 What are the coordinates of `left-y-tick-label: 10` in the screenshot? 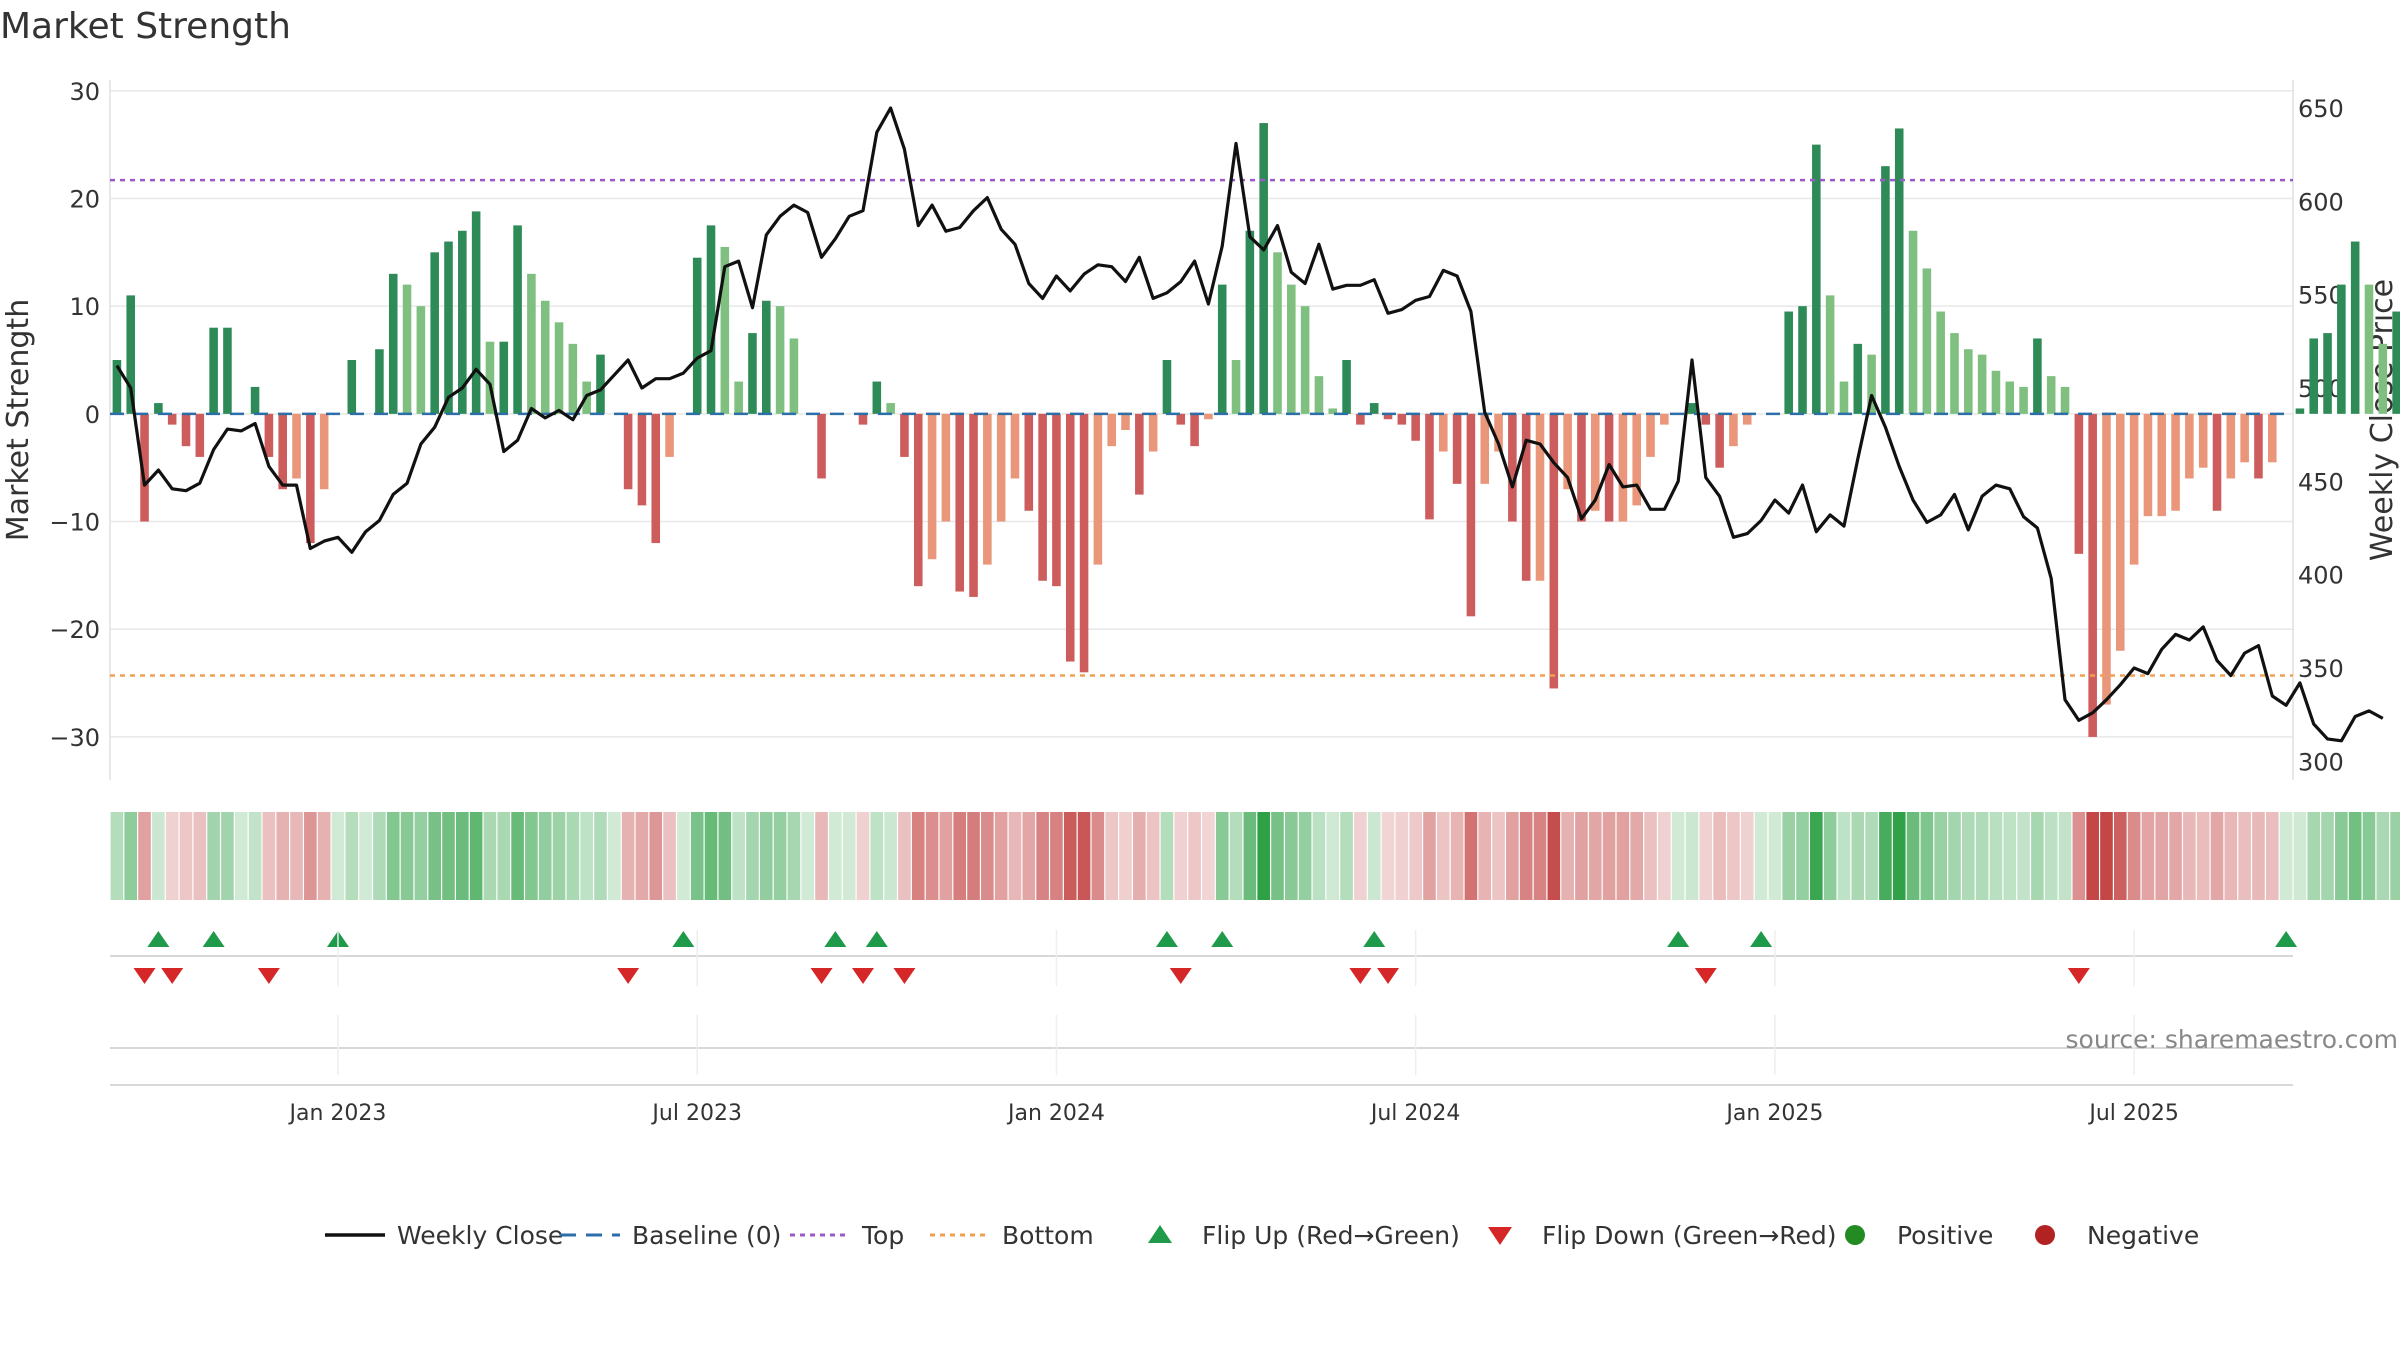 It's located at (84, 307).